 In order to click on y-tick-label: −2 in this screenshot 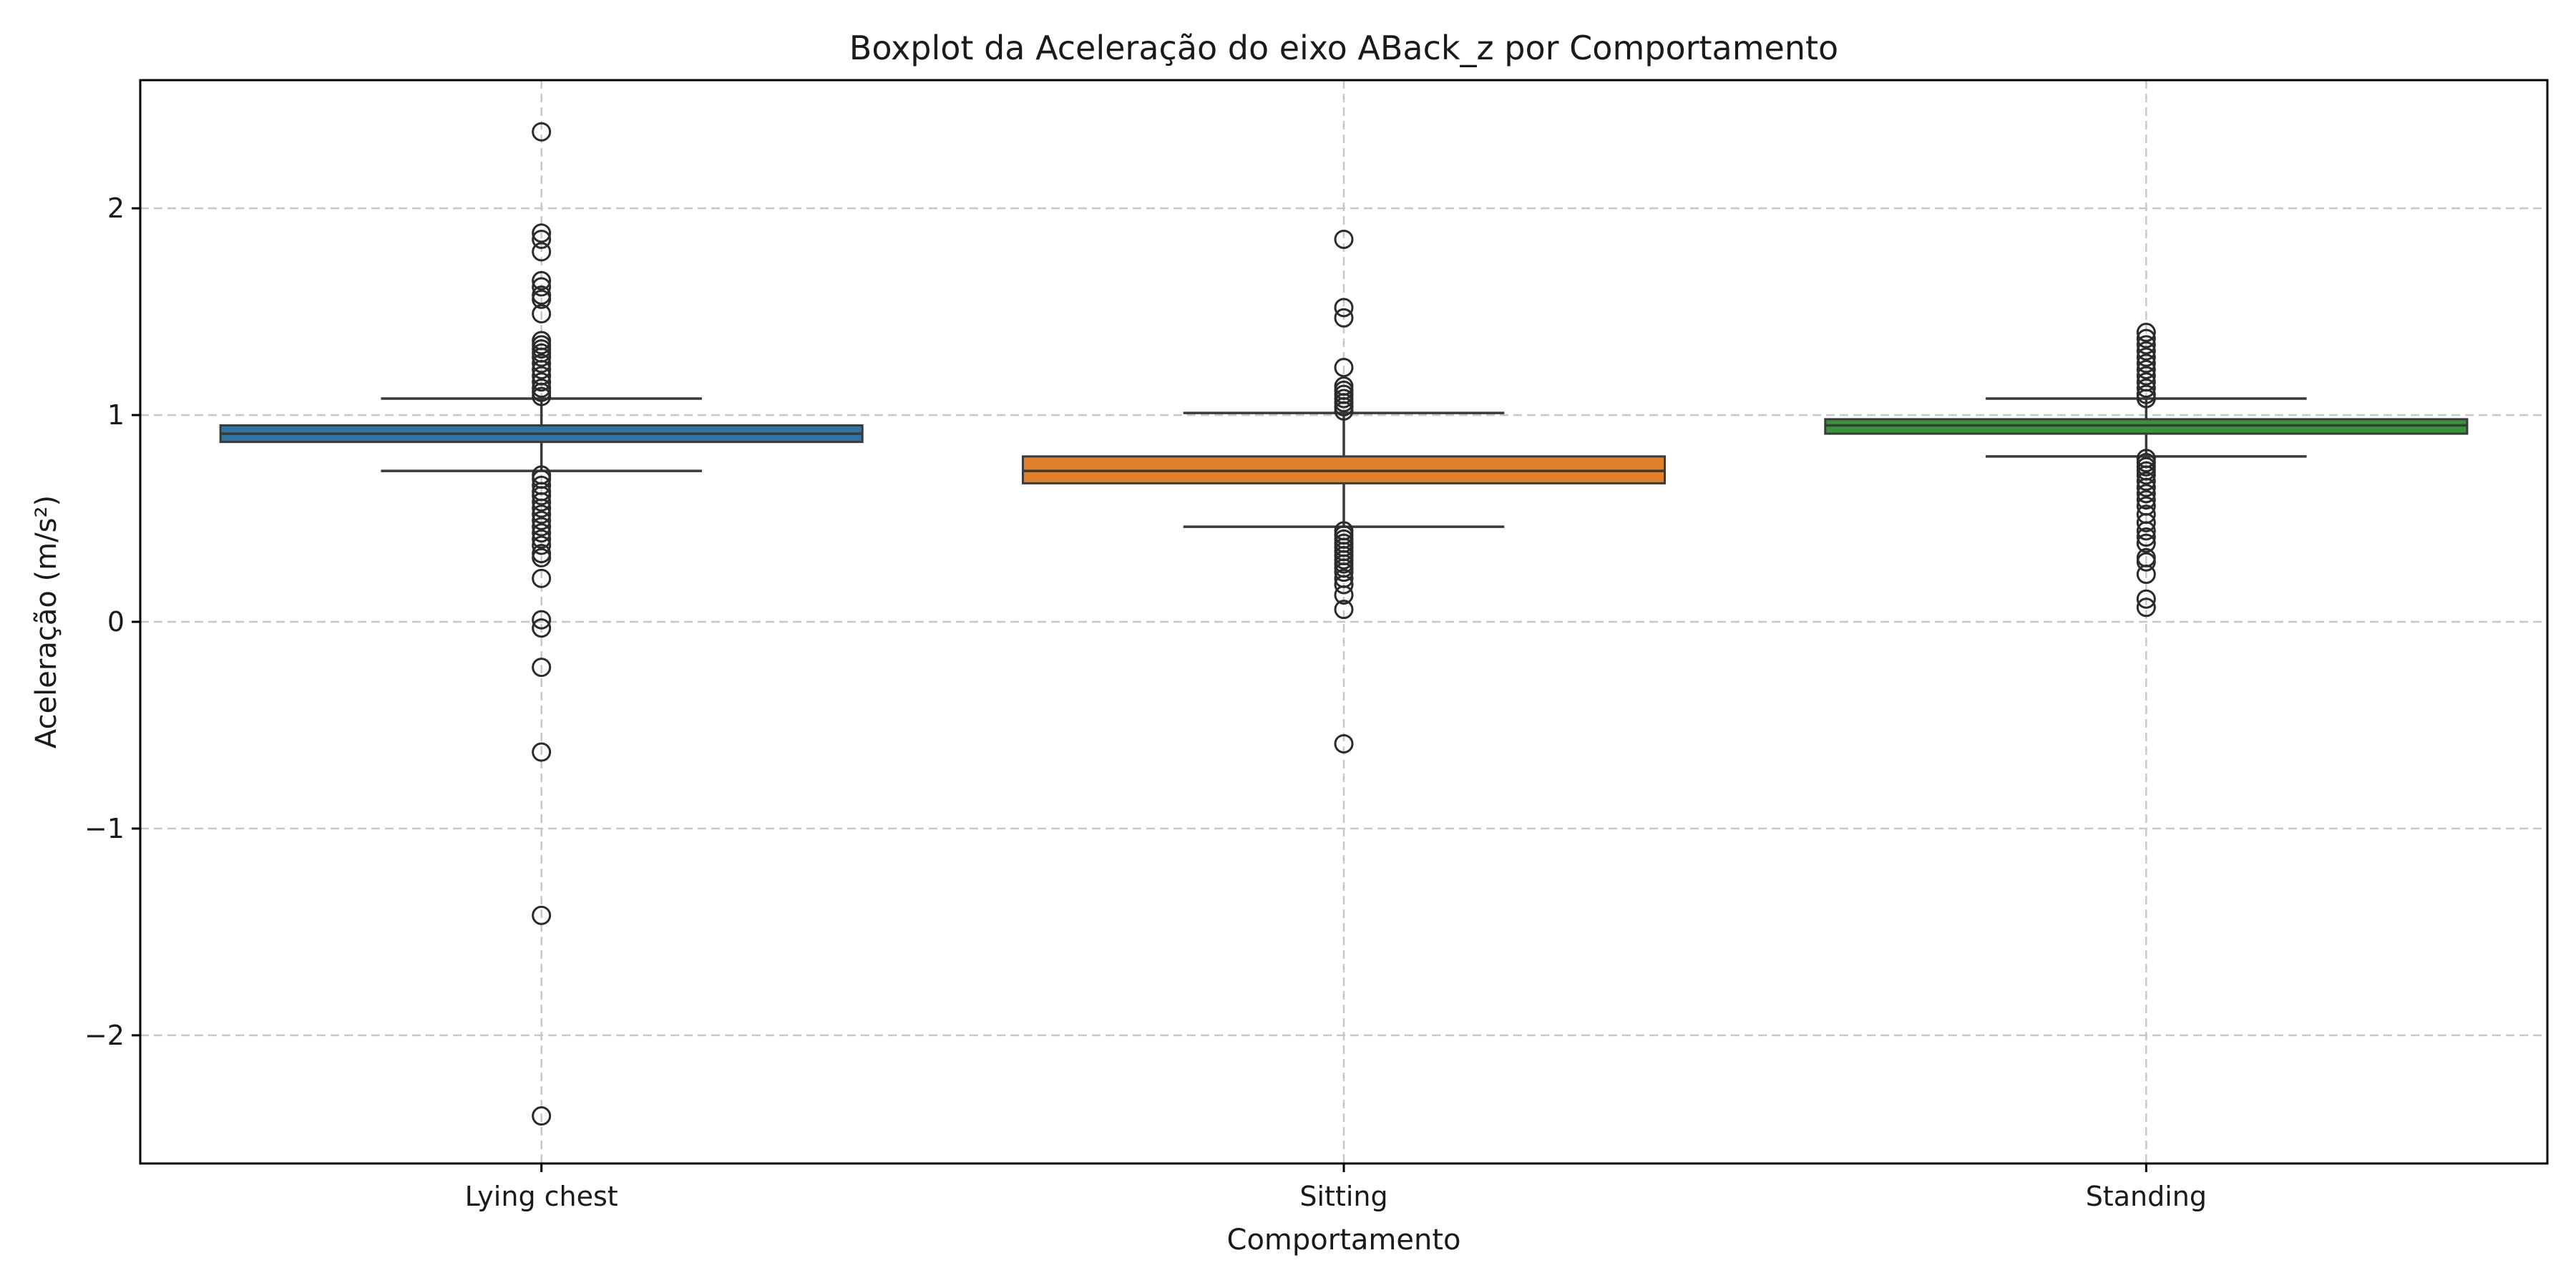, I will do `click(104, 1035)`.